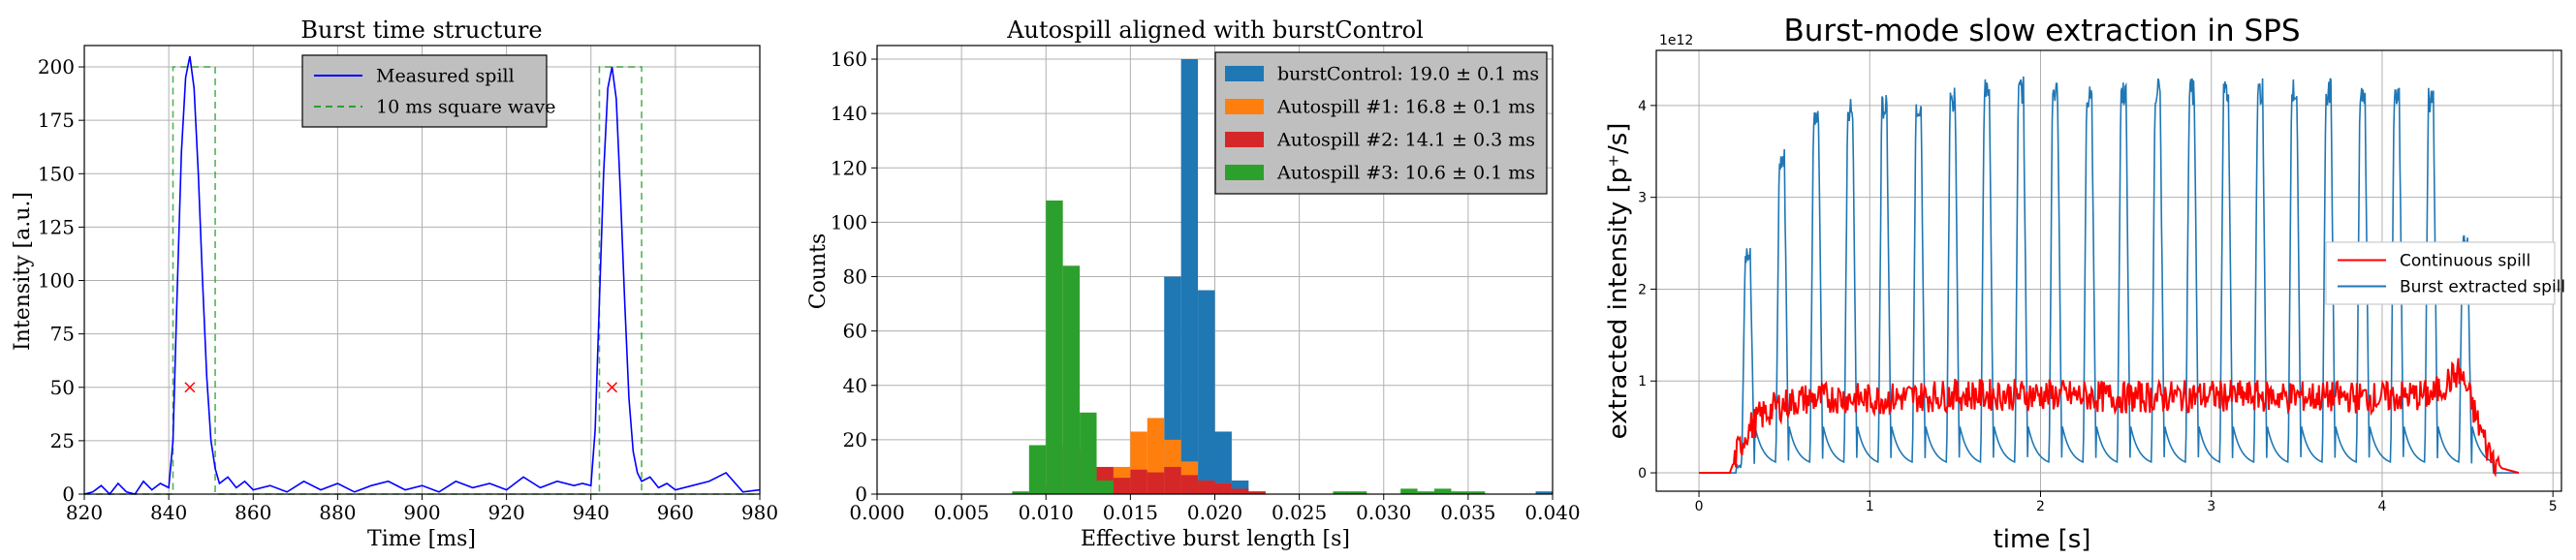 The width and height of the screenshot is (2576, 560). What do you see at coordinates (506, 512) in the screenshot?
I see `x-tick-label: 920` at bounding box center [506, 512].